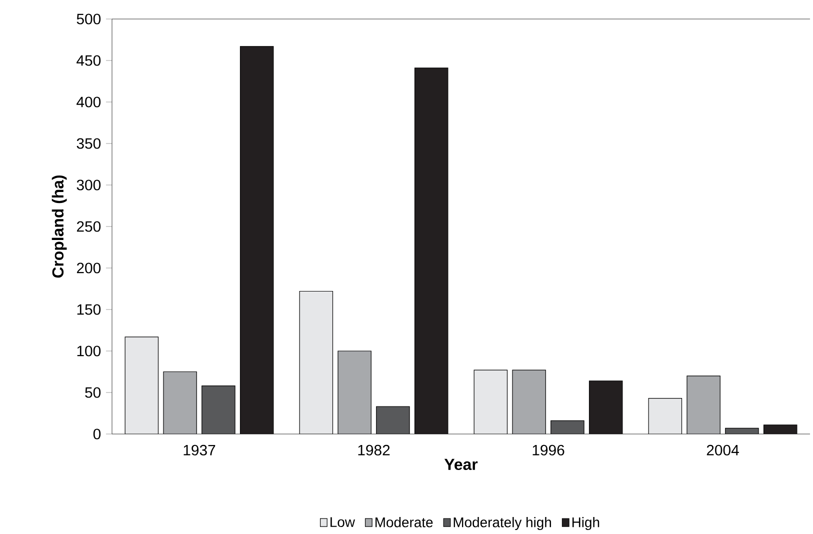 The height and width of the screenshot is (534, 813). I want to click on y-tick-label: 250, so click(88, 226).